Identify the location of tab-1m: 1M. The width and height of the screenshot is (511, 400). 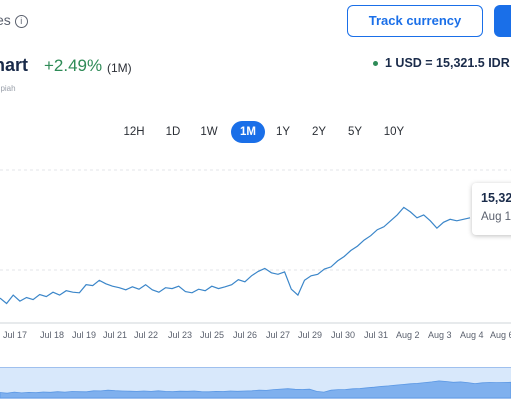
(248, 132).